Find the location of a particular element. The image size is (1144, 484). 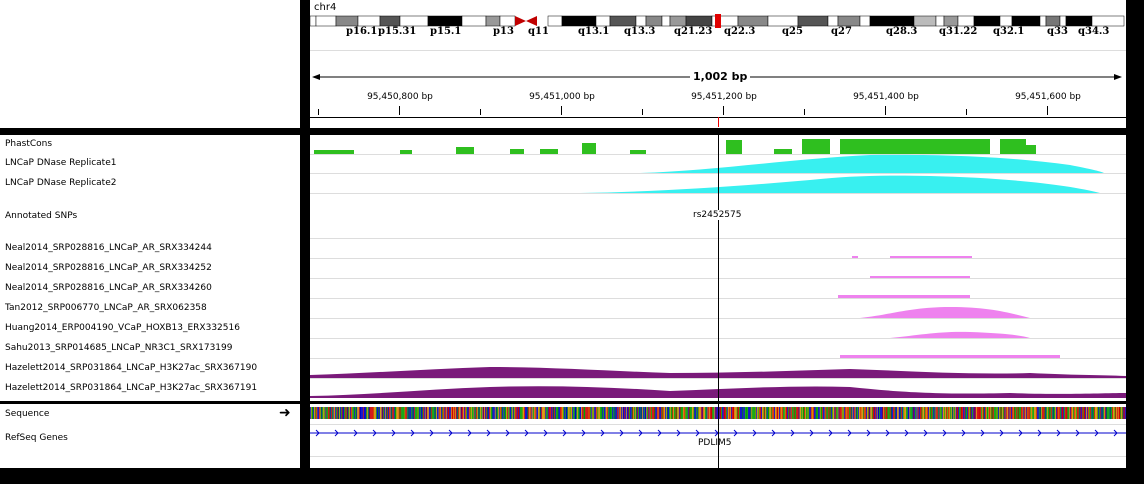

current-region-marker is located at coordinates (718, 21).